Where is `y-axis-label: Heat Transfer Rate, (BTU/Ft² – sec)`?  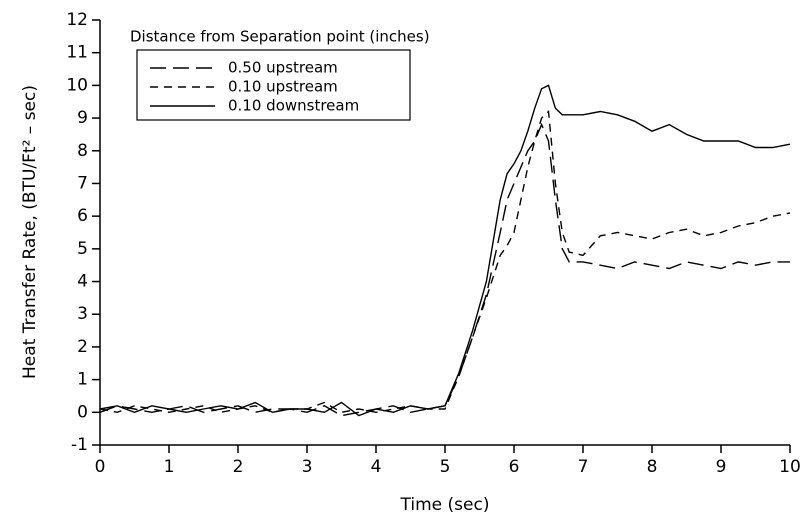 y-axis-label: Heat Transfer Rate, (BTU/Ft² – sec) is located at coordinates (30, 232).